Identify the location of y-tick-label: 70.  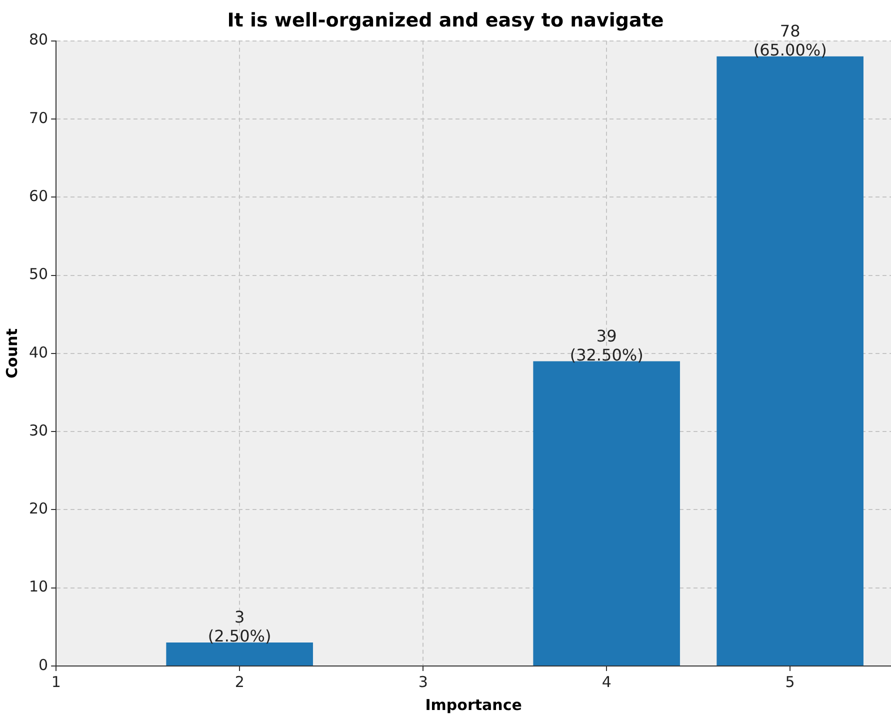
(38, 117).